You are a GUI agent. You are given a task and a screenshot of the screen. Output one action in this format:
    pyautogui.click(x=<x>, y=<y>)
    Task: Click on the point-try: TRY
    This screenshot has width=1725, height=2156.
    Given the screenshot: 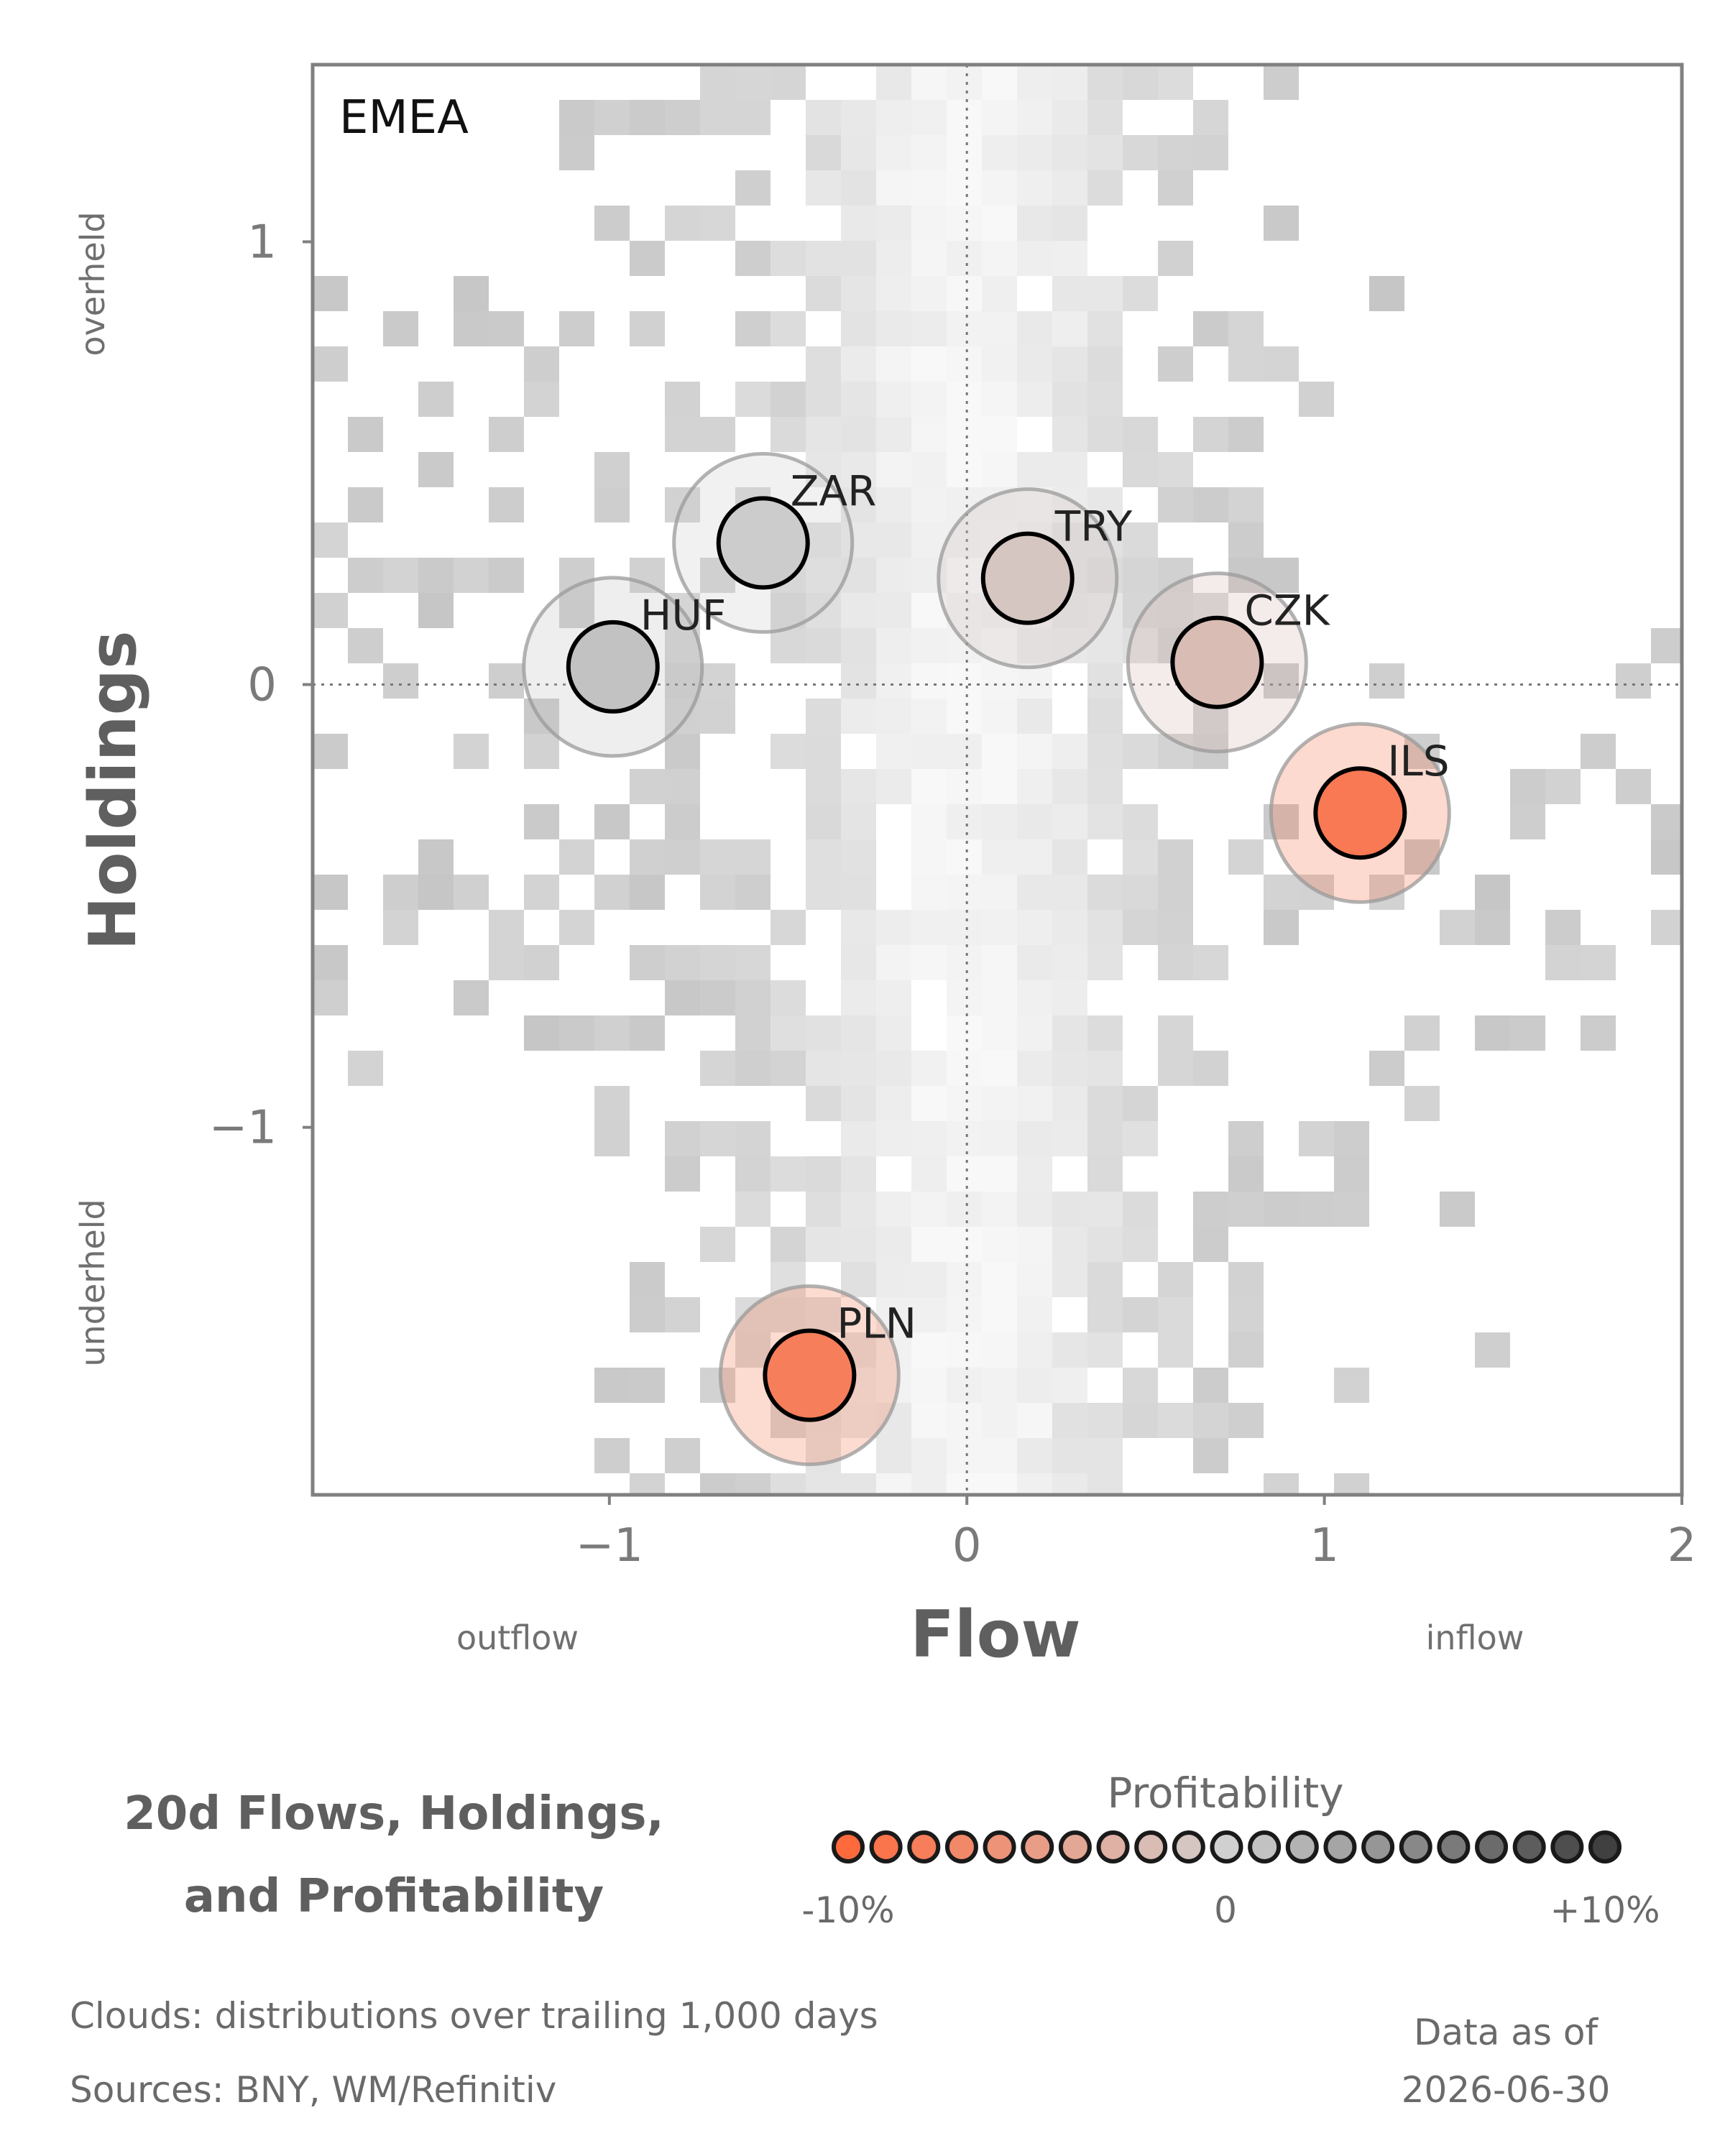 What is the action you would take?
    pyautogui.click(x=1035, y=578)
    